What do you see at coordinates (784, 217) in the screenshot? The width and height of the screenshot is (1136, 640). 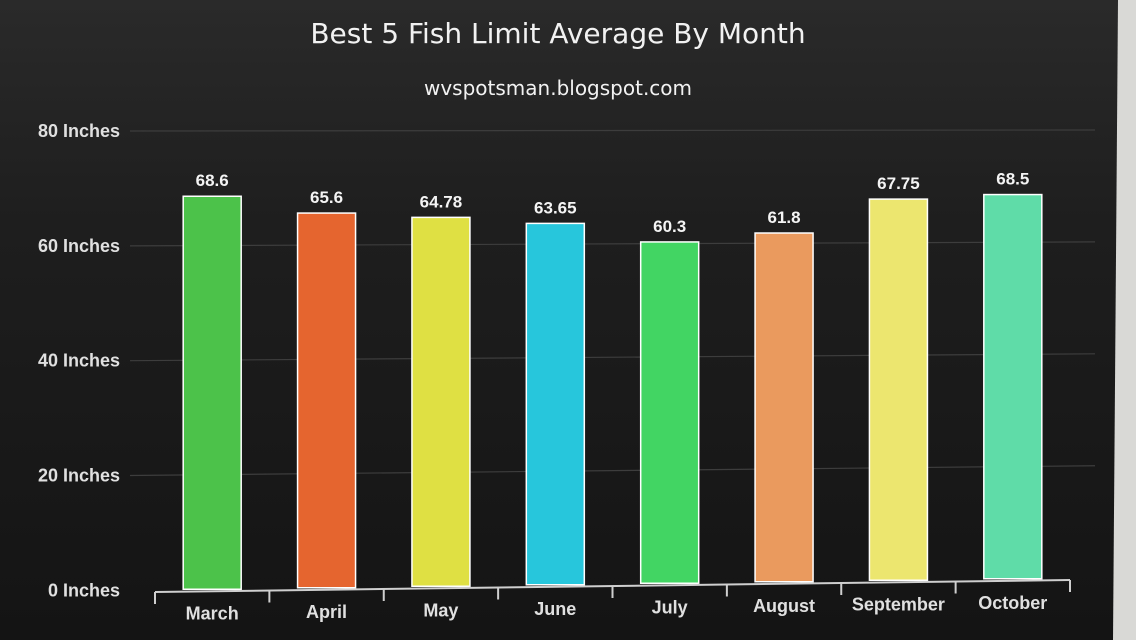 I see `data-label: 61.8` at bounding box center [784, 217].